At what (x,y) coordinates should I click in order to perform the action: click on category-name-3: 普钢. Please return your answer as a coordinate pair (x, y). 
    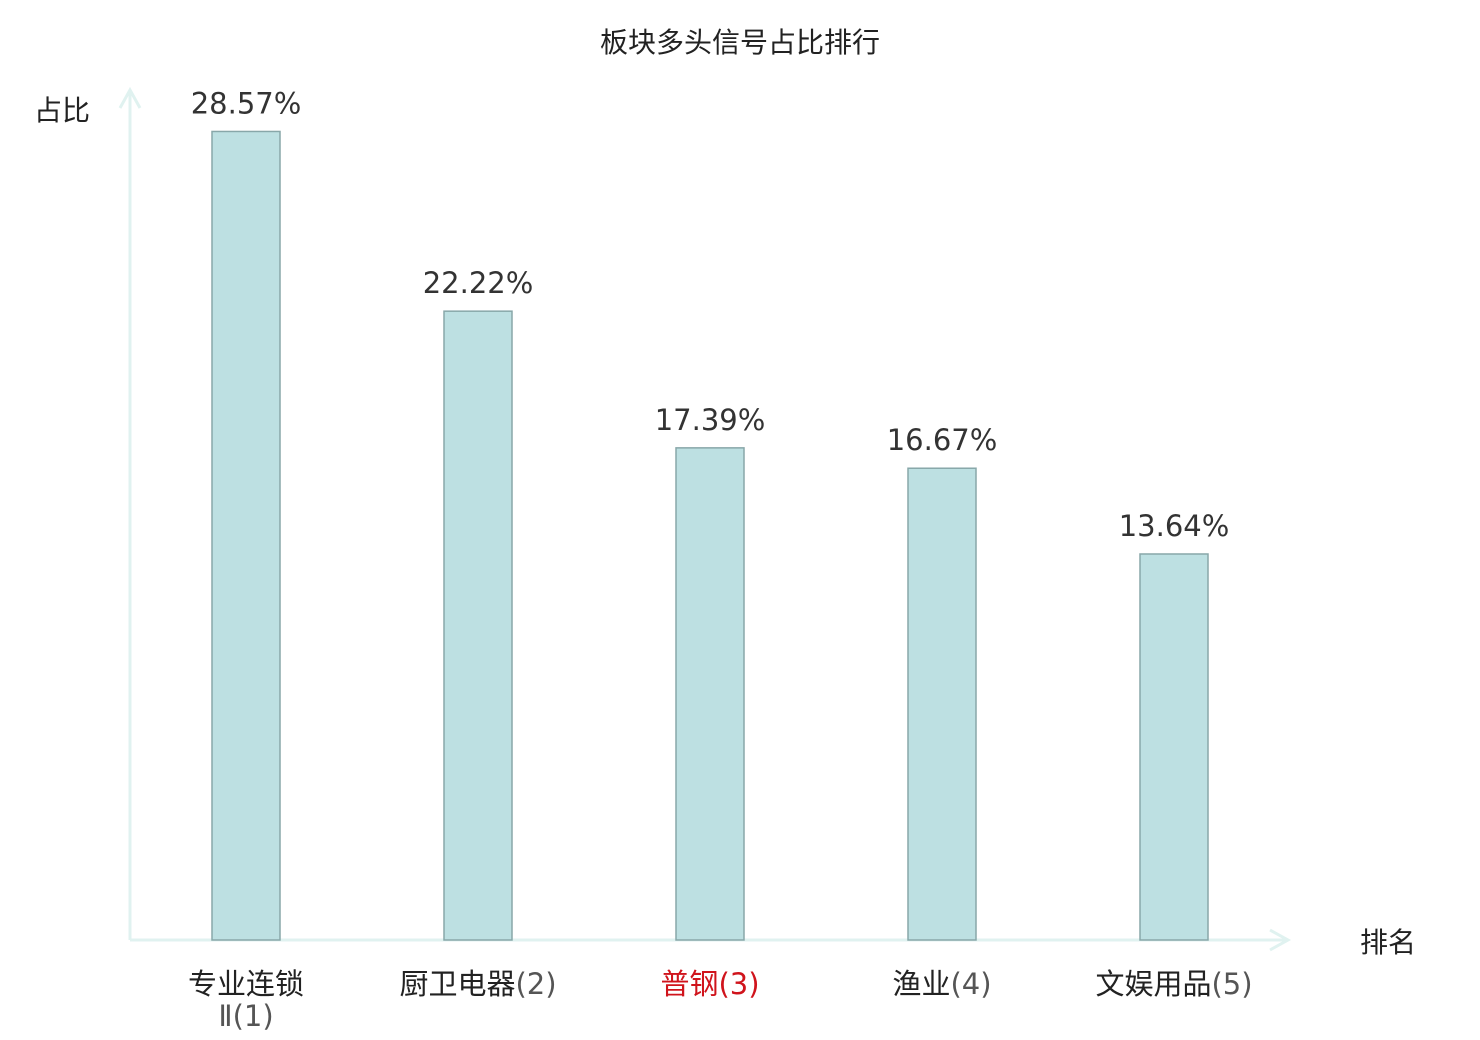
    Looking at the image, I should click on (689, 984).